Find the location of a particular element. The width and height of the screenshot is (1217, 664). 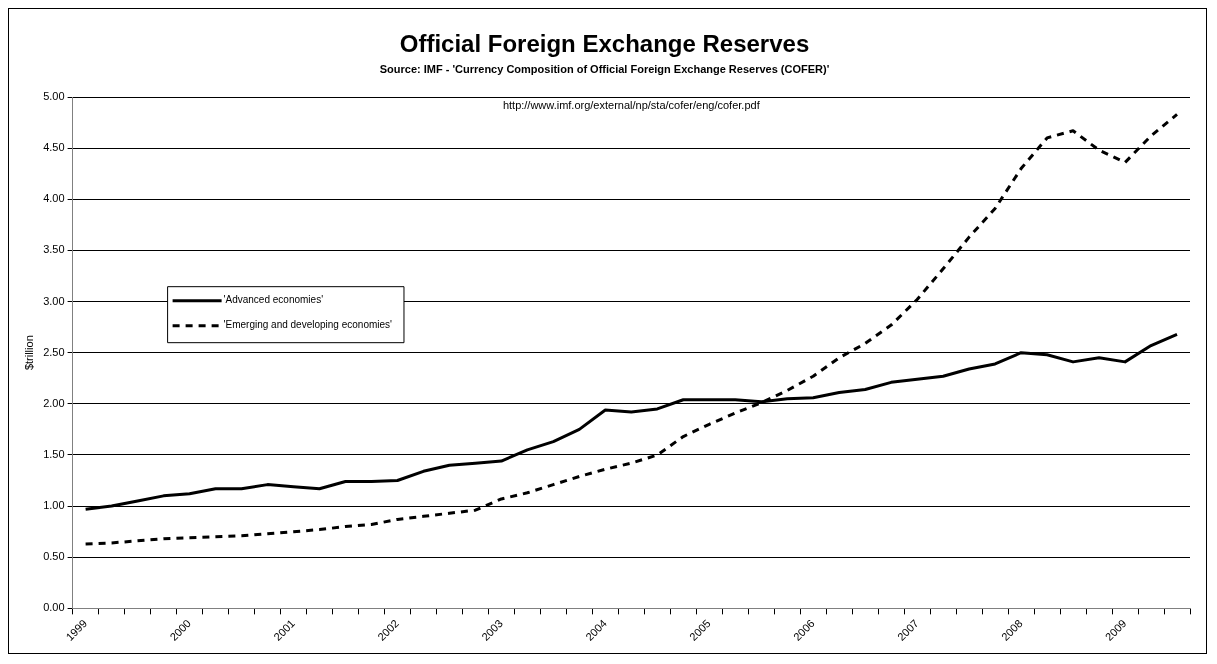

y-tick-label: 3.00 is located at coordinates (54, 300).